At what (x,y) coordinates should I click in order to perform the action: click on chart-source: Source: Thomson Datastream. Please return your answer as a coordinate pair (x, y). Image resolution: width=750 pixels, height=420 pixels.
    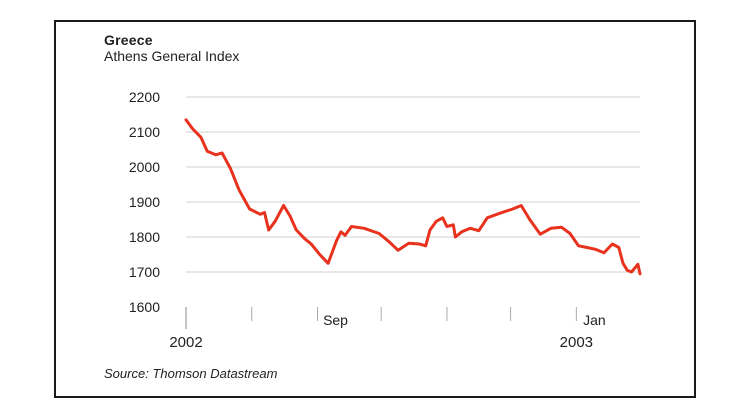
    Looking at the image, I should click on (191, 373).